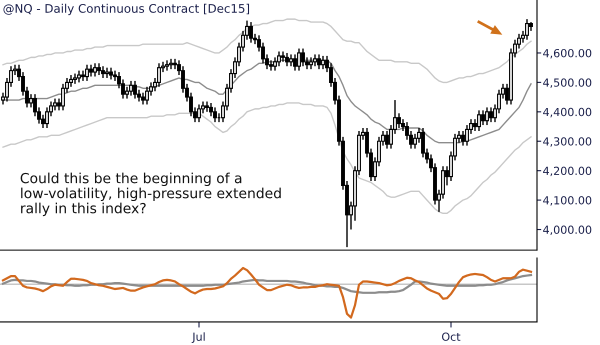  What do you see at coordinates (567, 142) in the screenshot?
I see `y-tick-label: 4,300.00` at bounding box center [567, 142].